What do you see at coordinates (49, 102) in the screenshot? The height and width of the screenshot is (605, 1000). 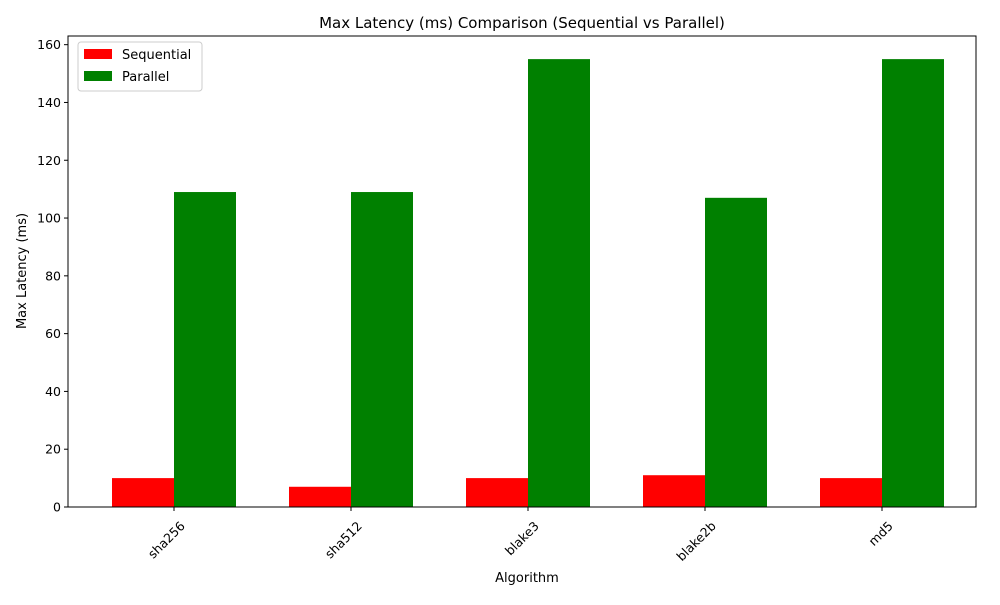 I see `y-tick-label: 140` at bounding box center [49, 102].